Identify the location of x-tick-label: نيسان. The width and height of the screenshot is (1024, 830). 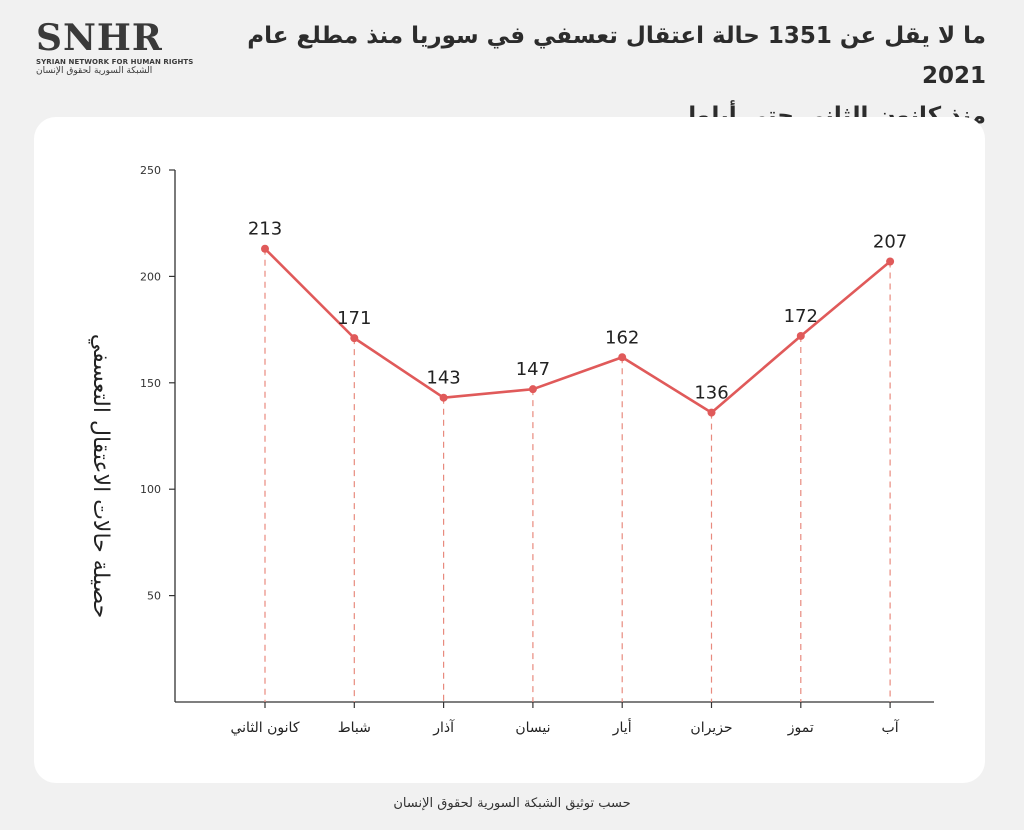
(532, 728).